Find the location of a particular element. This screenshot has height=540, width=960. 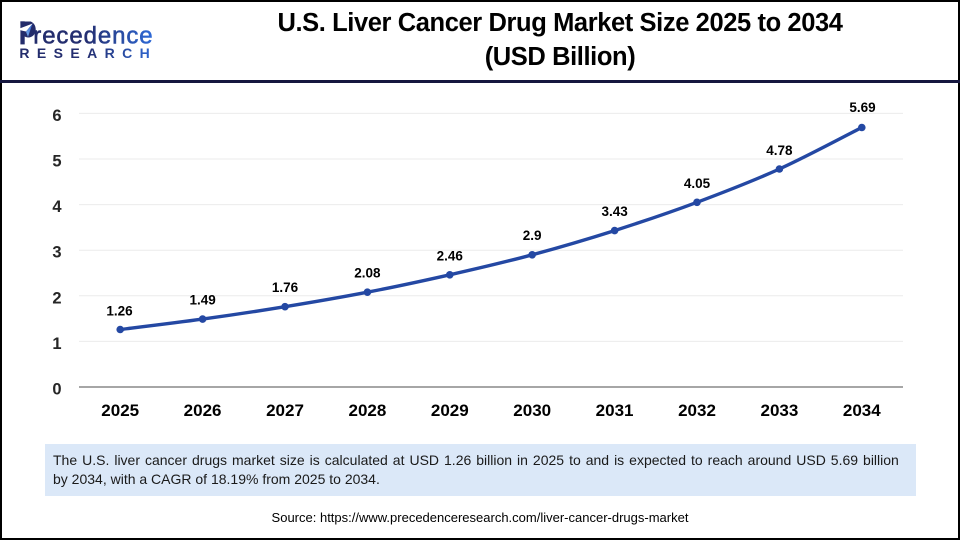

svg-text: 1.76 is located at coordinates (285, 287).